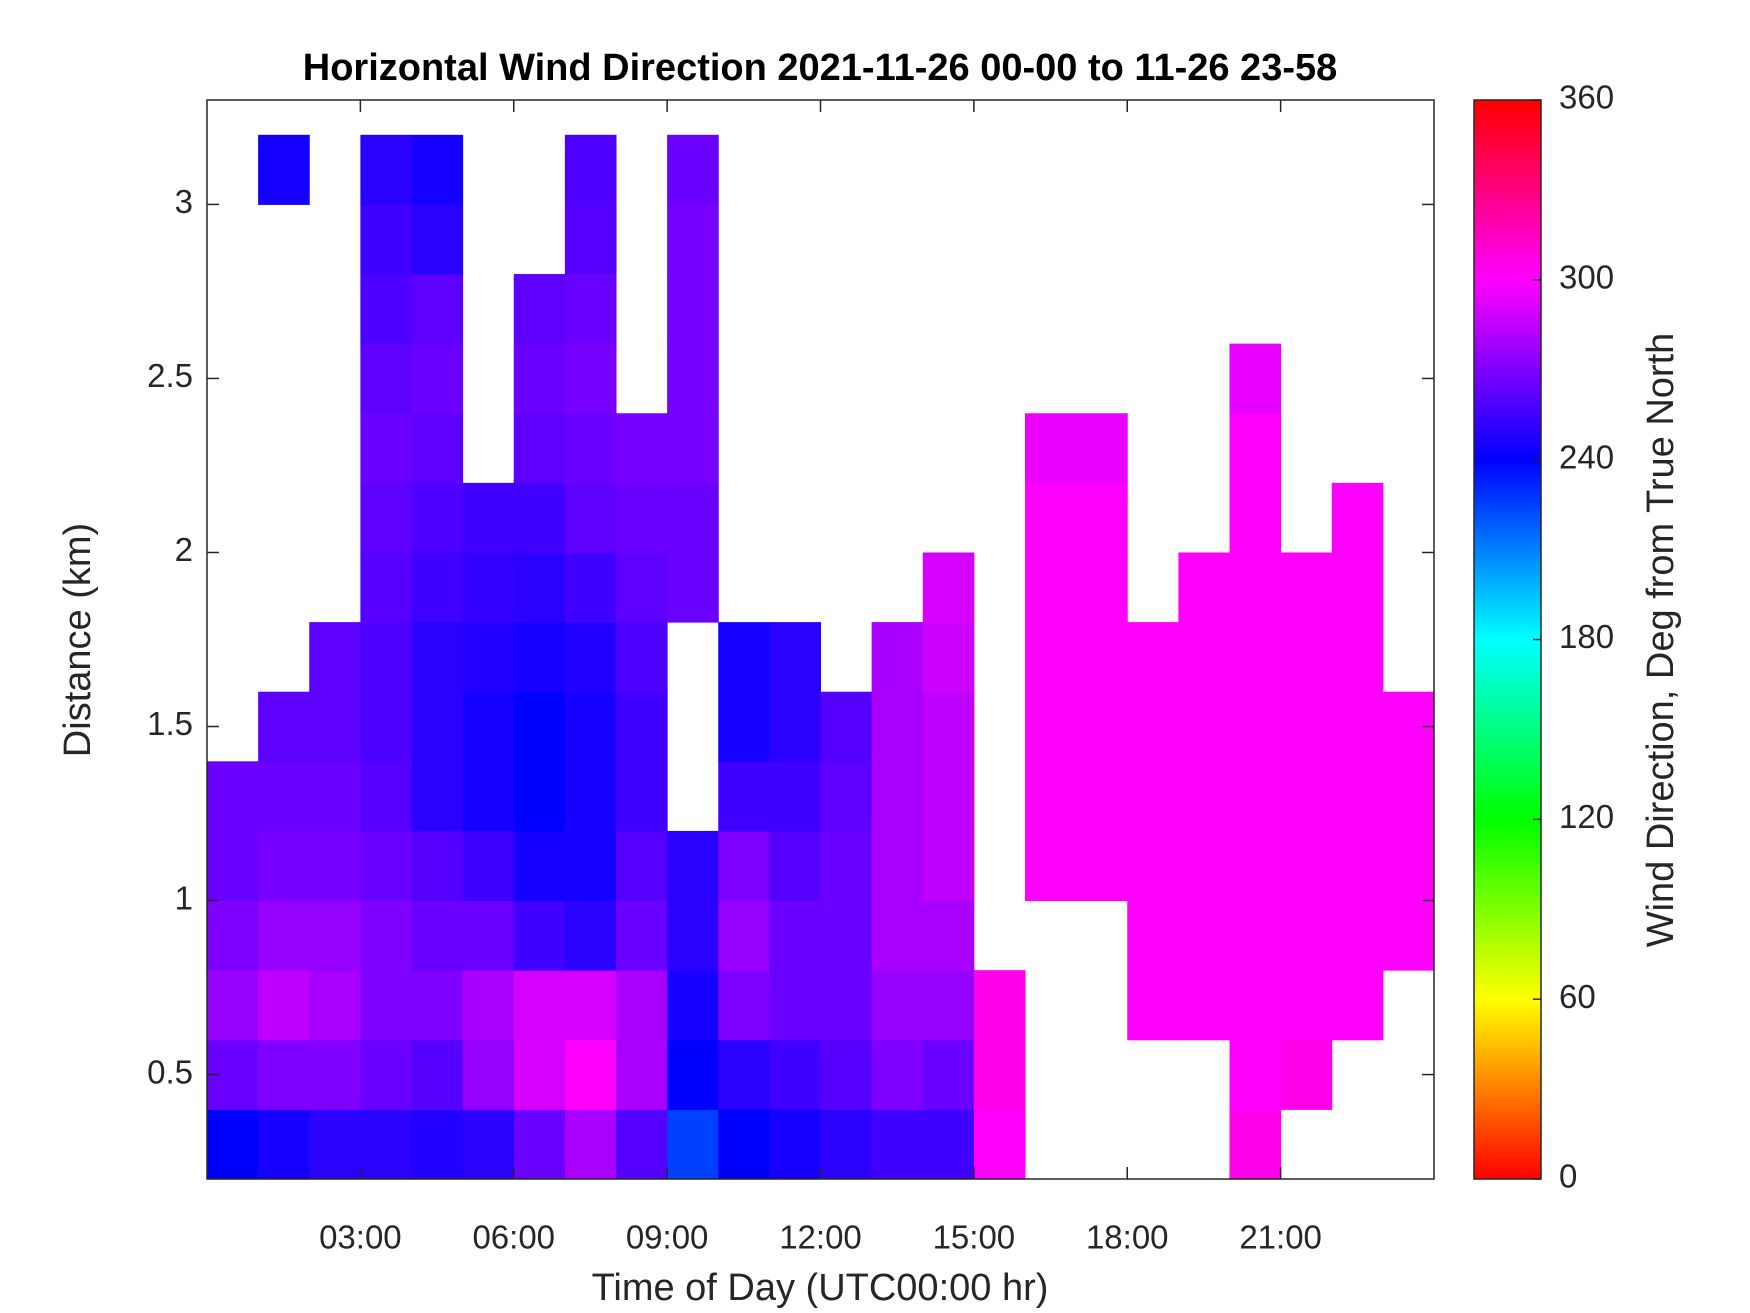 Image resolution: width=1750 pixels, height=1313 pixels. What do you see at coordinates (513, 1237) in the screenshot?
I see `x-tick-label: 06:00` at bounding box center [513, 1237].